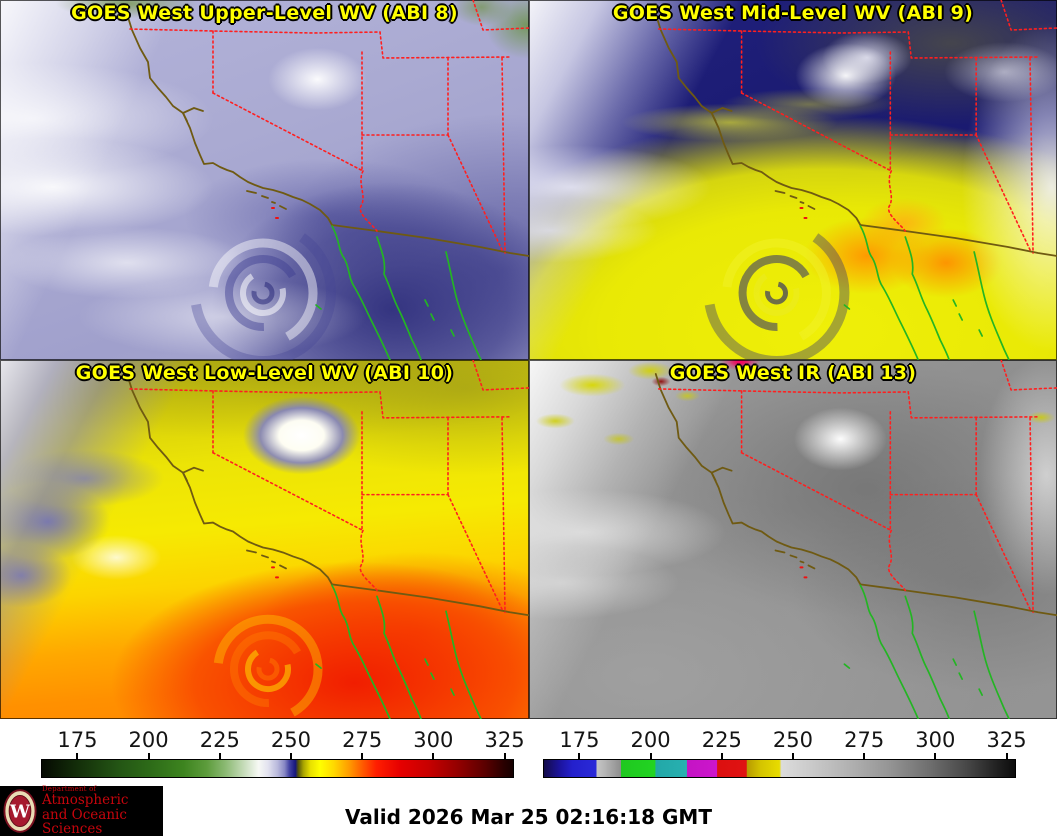 The image size is (1057, 836). I want to click on valid-timestamp: Valid 2026 Mar 25 02:16:18 GMT, so click(528, 817).